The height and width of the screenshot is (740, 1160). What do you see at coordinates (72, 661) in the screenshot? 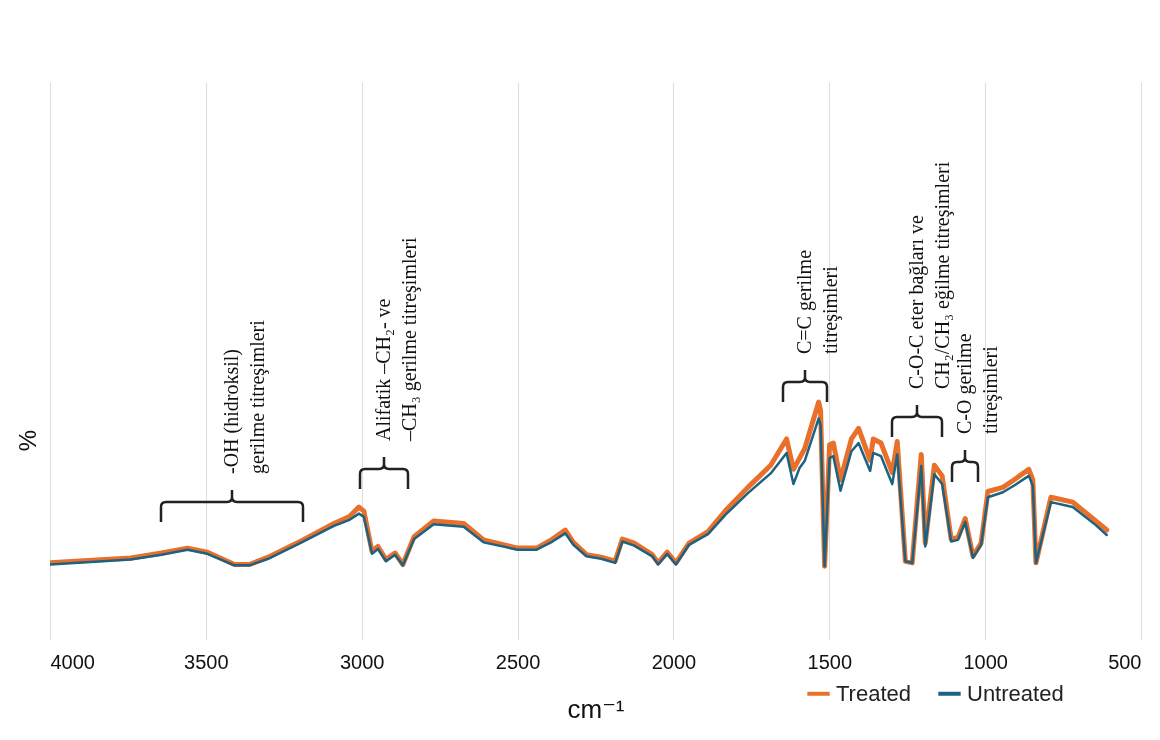
I see `x-tick-label: 4000` at bounding box center [72, 661].